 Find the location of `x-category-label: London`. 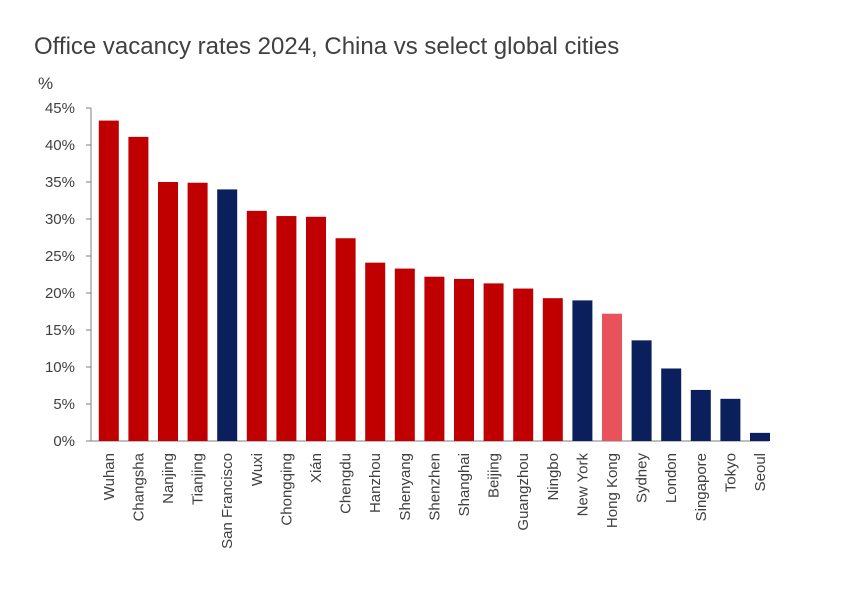

x-category-label: London is located at coordinates (671, 478).